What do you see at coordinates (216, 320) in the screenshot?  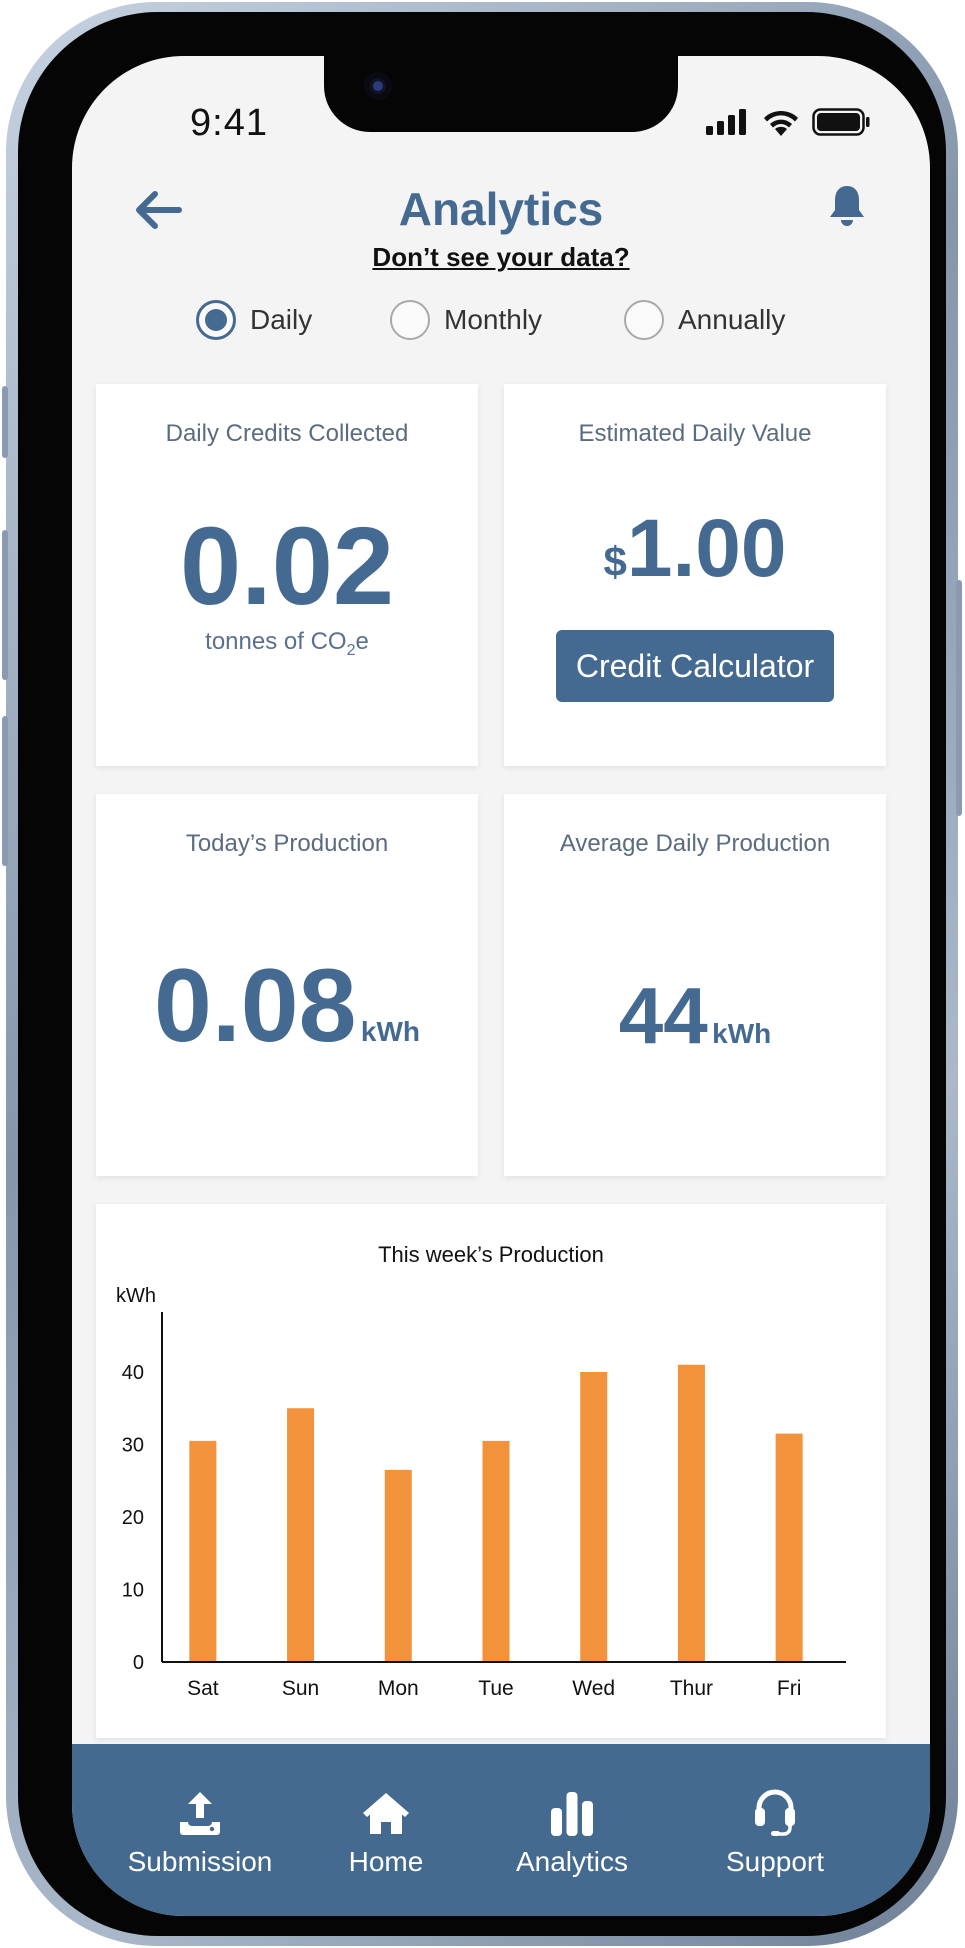 I see `radio-daily` at bounding box center [216, 320].